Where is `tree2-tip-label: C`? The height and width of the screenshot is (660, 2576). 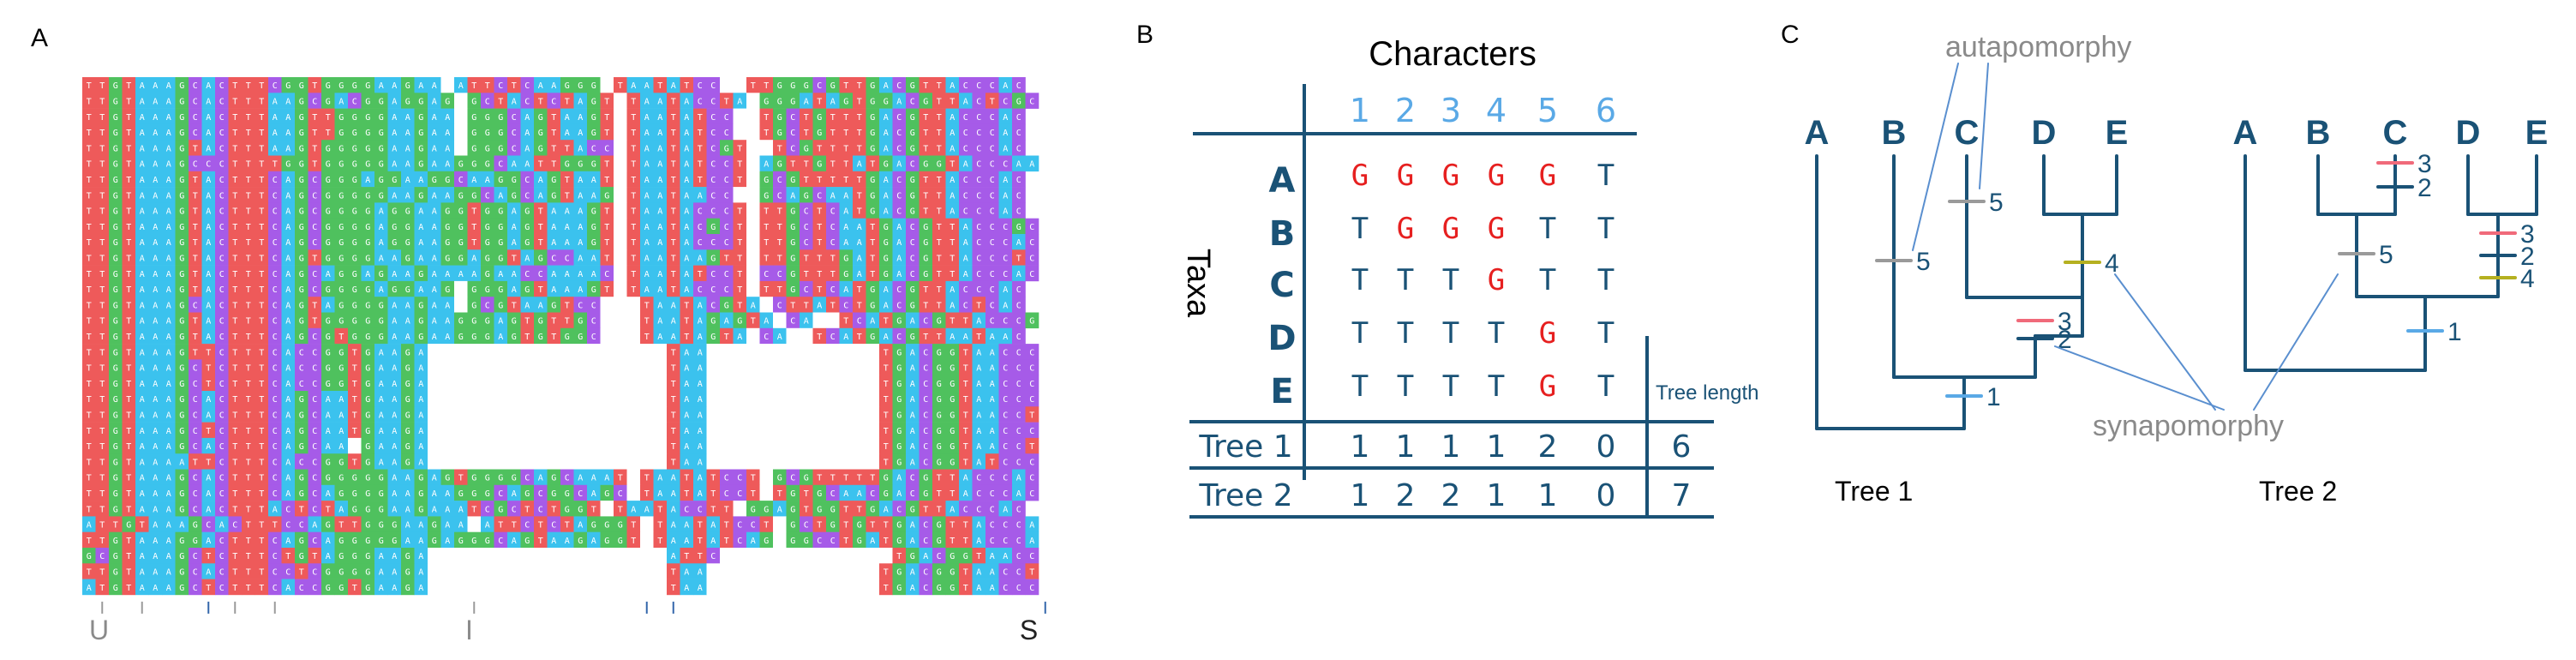 tree2-tip-label: C is located at coordinates (2395, 133).